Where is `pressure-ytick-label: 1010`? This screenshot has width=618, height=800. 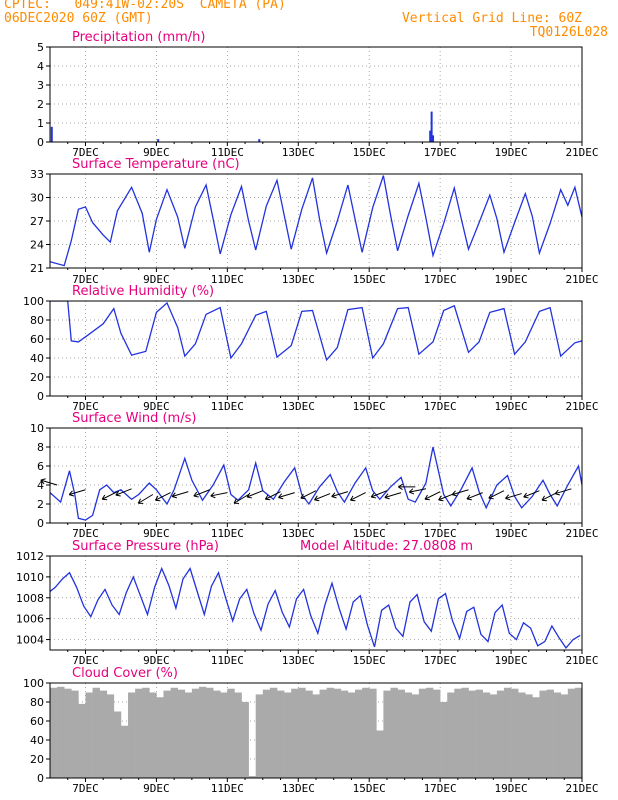 pressure-ytick-label: 1010 is located at coordinates (30, 577).